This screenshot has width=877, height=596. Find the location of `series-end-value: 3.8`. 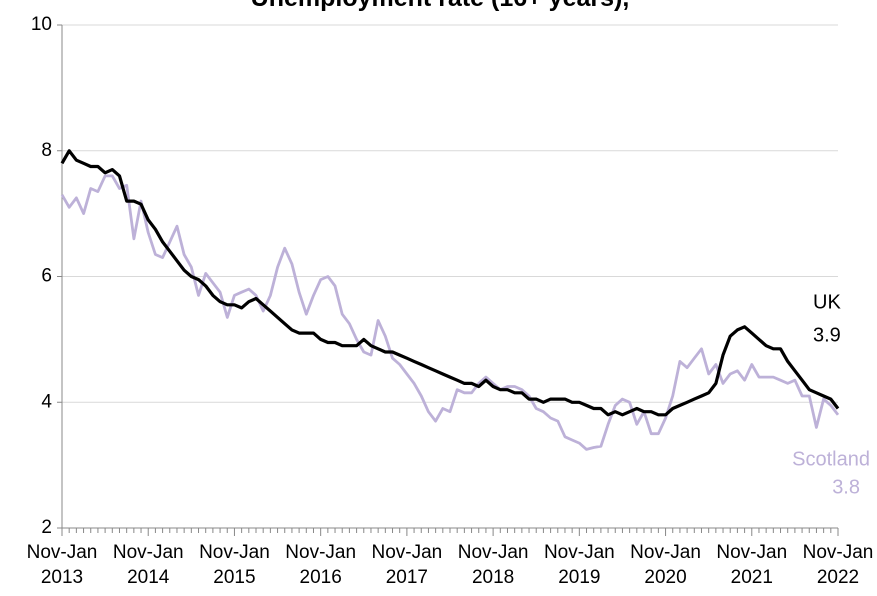

series-end-value: 3.8 is located at coordinates (846, 487).